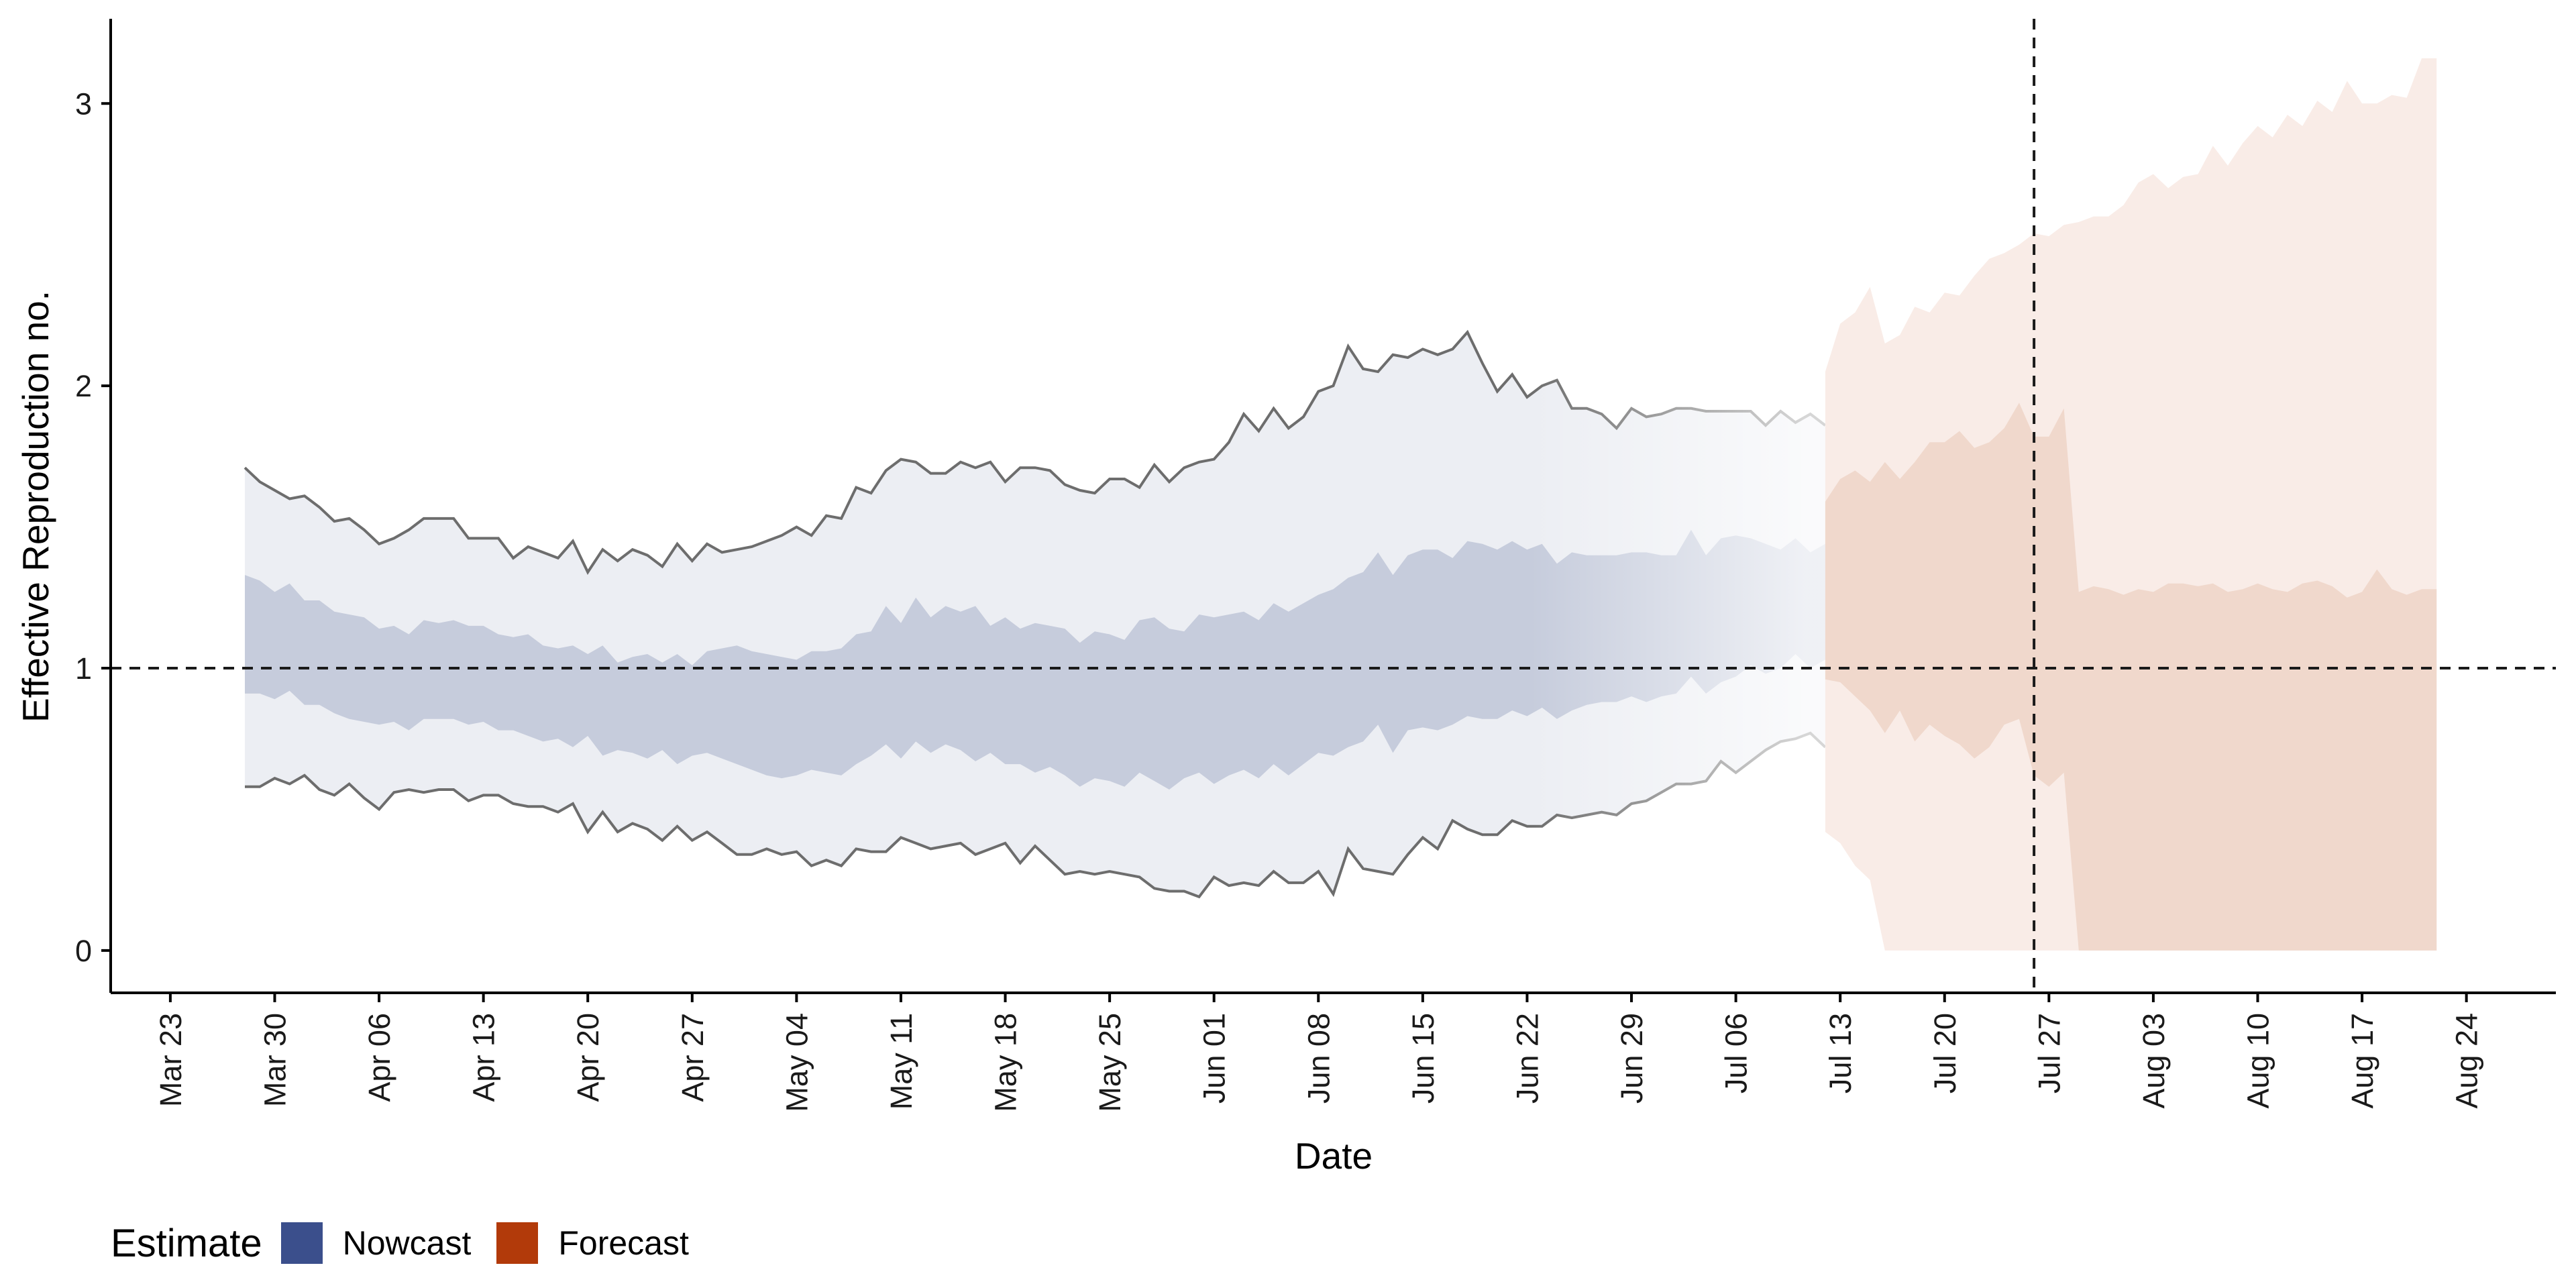 This screenshot has width=2576, height=1288. What do you see at coordinates (407, 1243) in the screenshot?
I see `legend-label-nowcast: Nowcast` at bounding box center [407, 1243].